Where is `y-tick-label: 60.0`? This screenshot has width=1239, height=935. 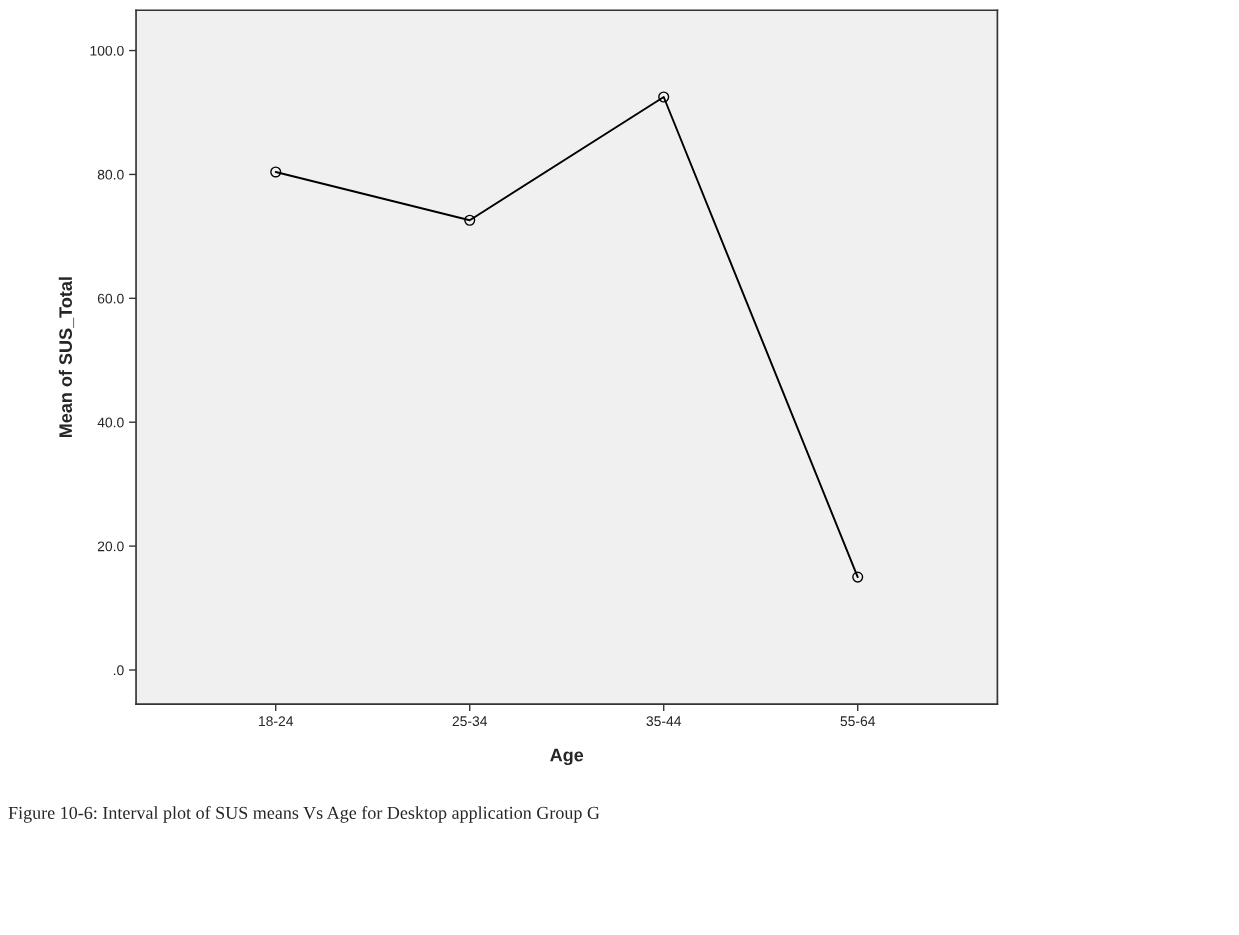
y-tick-label: 60.0 is located at coordinates (110, 298).